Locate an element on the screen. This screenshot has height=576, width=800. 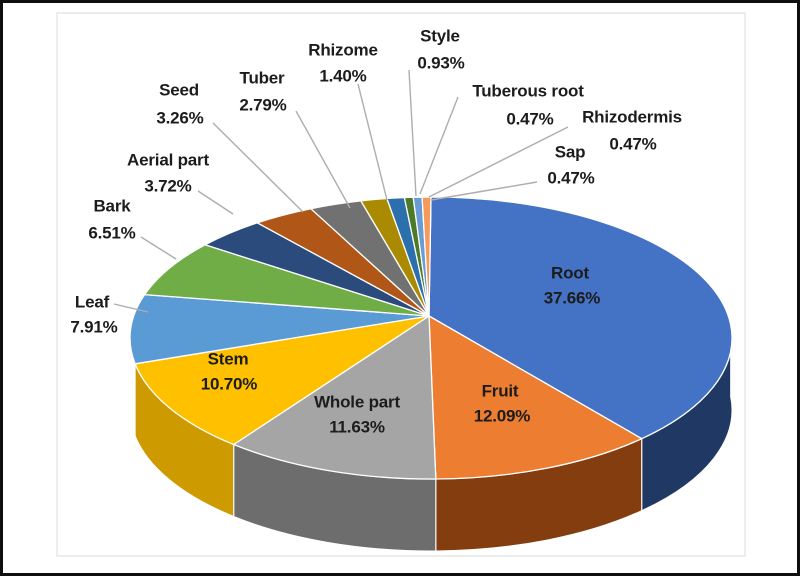
slice-pct-rhizome: 1.40% is located at coordinates (342, 75).